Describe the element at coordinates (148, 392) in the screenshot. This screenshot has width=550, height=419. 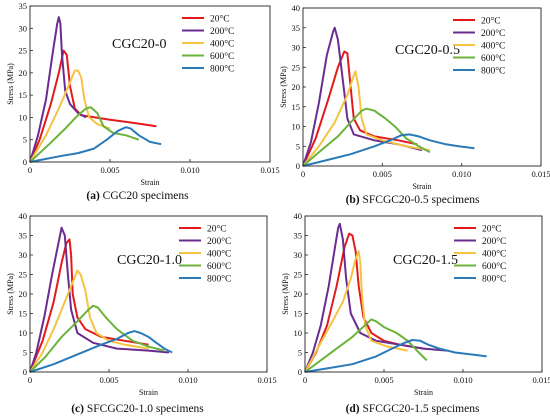
I see `x-axis-label-c: Strain` at that location.